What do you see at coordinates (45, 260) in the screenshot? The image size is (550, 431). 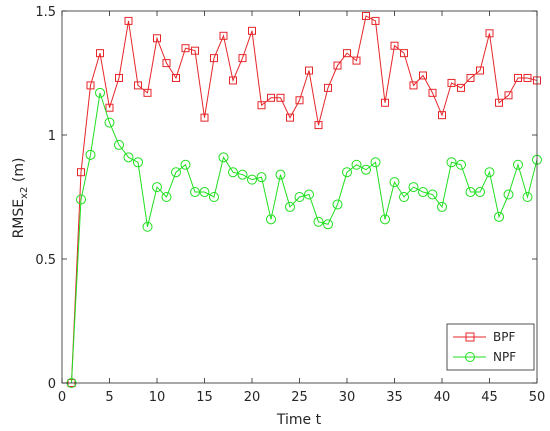 I see `y-tick-label: 0.5` at bounding box center [45, 260].